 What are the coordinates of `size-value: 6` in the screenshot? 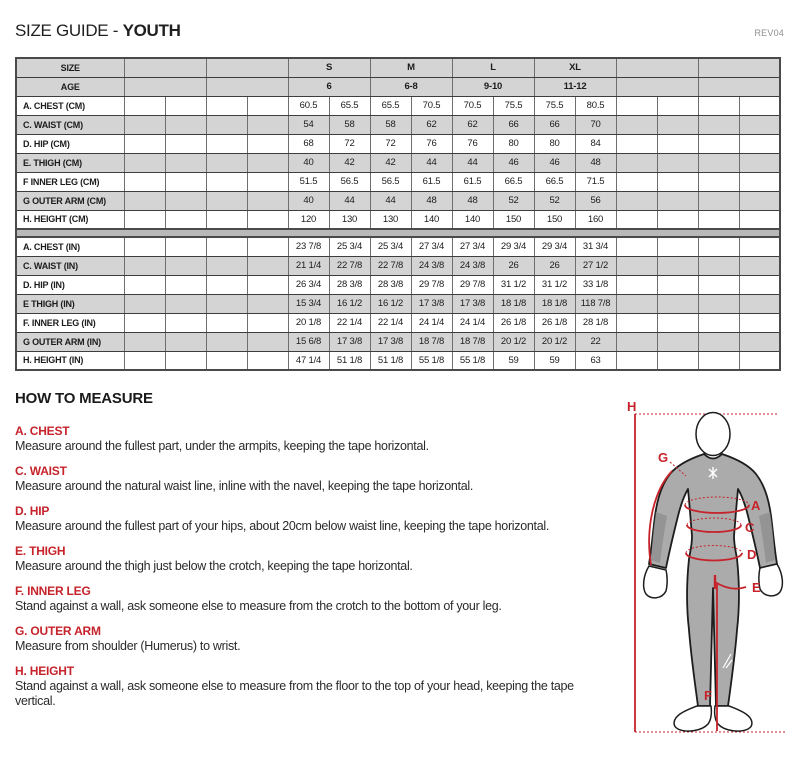 It's located at (329, 86).